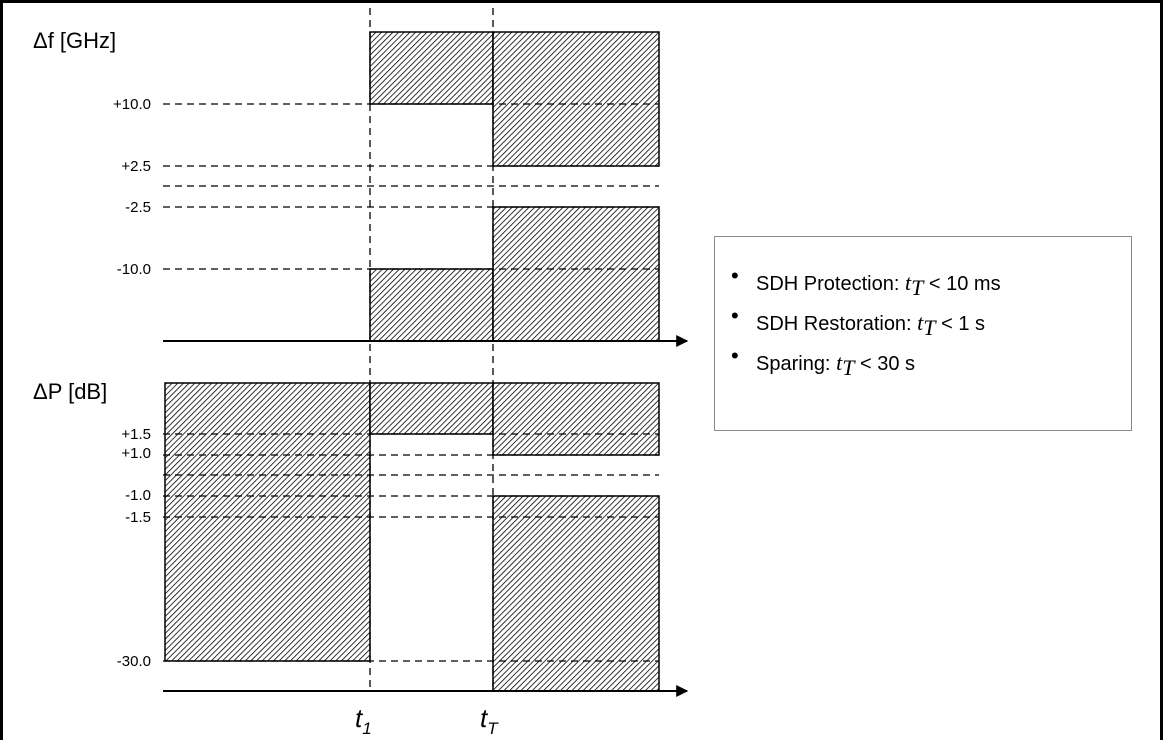 The image size is (1163, 748). Describe the element at coordinates (134, 548) in the screenshot. I see `bottom-tick-labels: +1.5 +1.0 -1.0 -1.5 -30.0` at that location.